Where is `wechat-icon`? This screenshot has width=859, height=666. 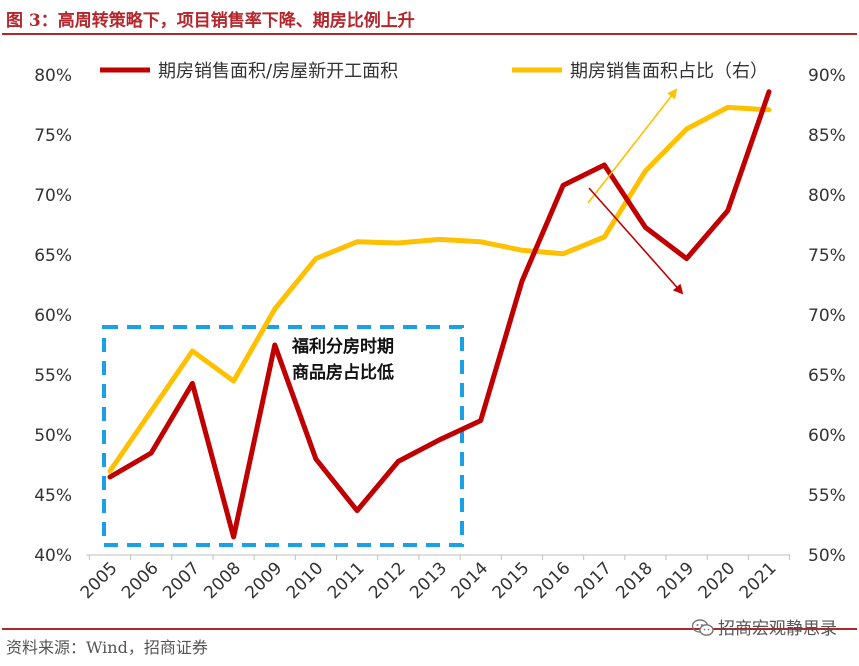 wechat-icon is located at coordinates (703, 627).